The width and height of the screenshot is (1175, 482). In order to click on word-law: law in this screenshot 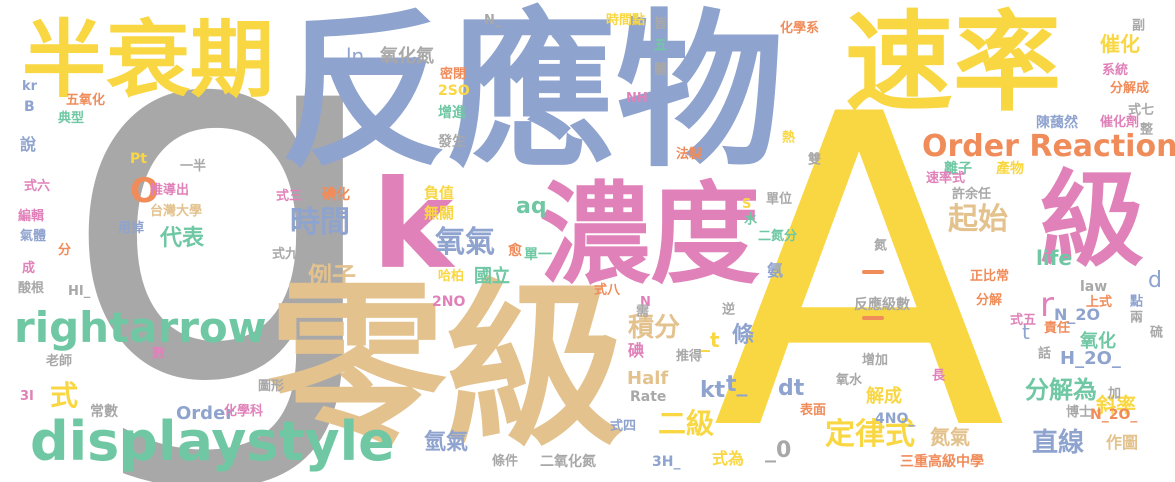, I will do `click(1094, 287)`.